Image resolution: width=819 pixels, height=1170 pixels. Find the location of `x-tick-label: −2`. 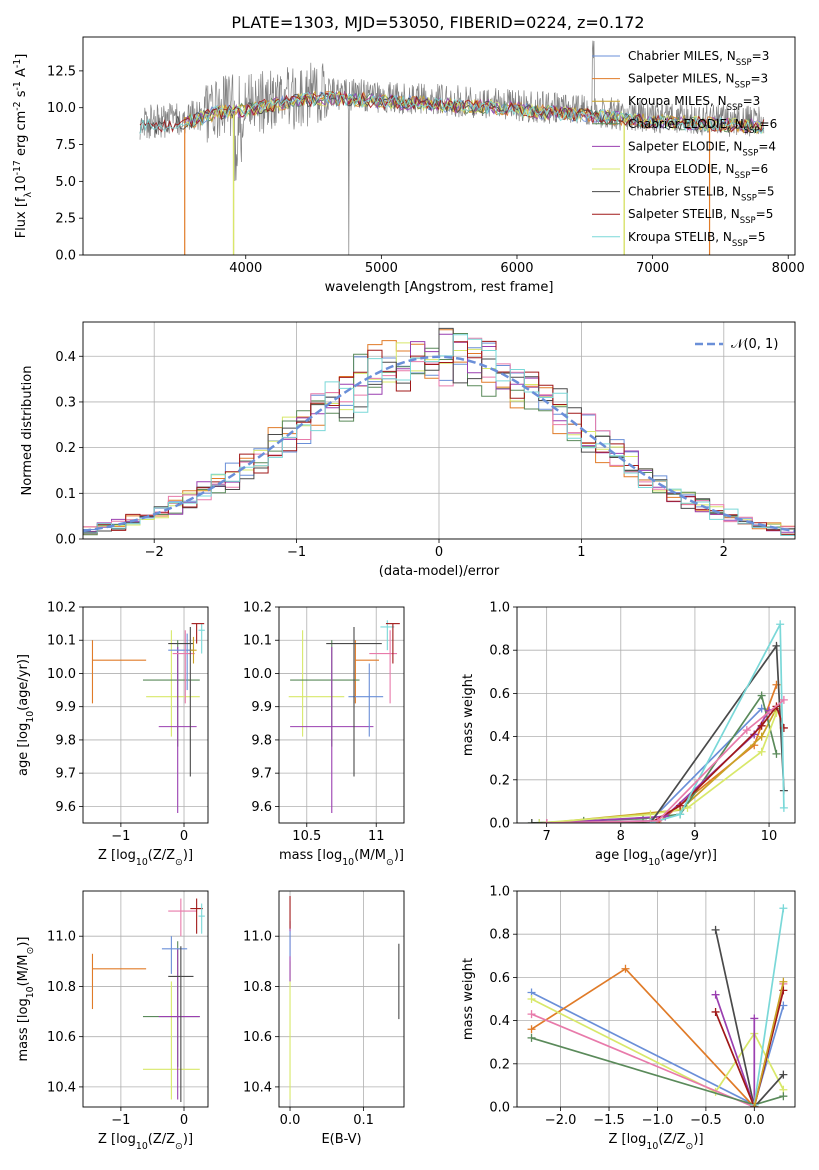

x-tick-label: −2 is located at coordinates (154, 552).